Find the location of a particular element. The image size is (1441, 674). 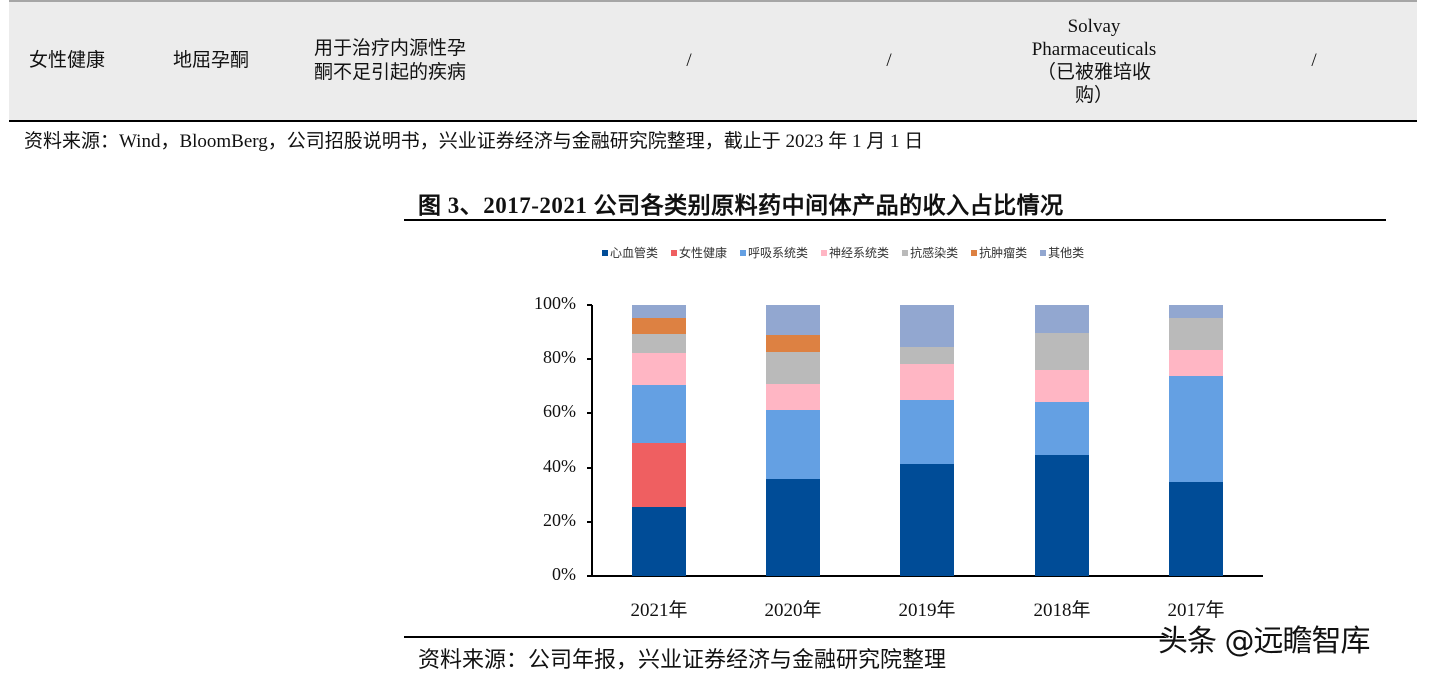

legend-label: 抗感染类 is located at coordinates (934, 253).